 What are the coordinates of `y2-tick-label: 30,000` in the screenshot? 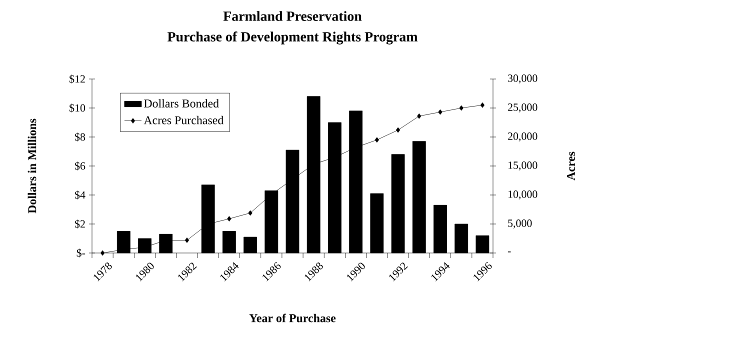 It's located at (523, 79).